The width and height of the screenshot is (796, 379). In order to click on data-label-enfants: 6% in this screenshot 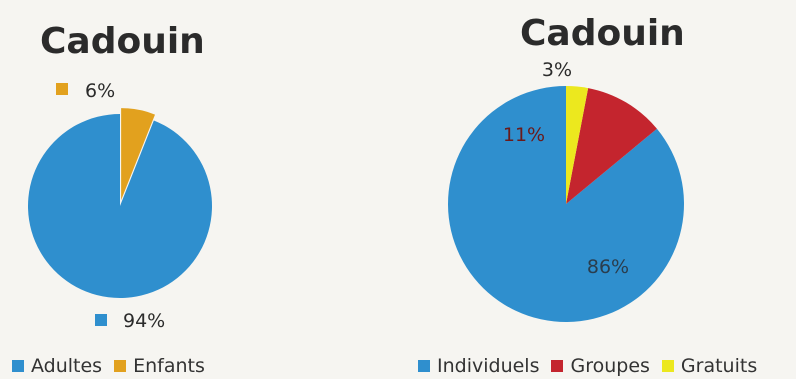, I will do `click(100, 91)`.